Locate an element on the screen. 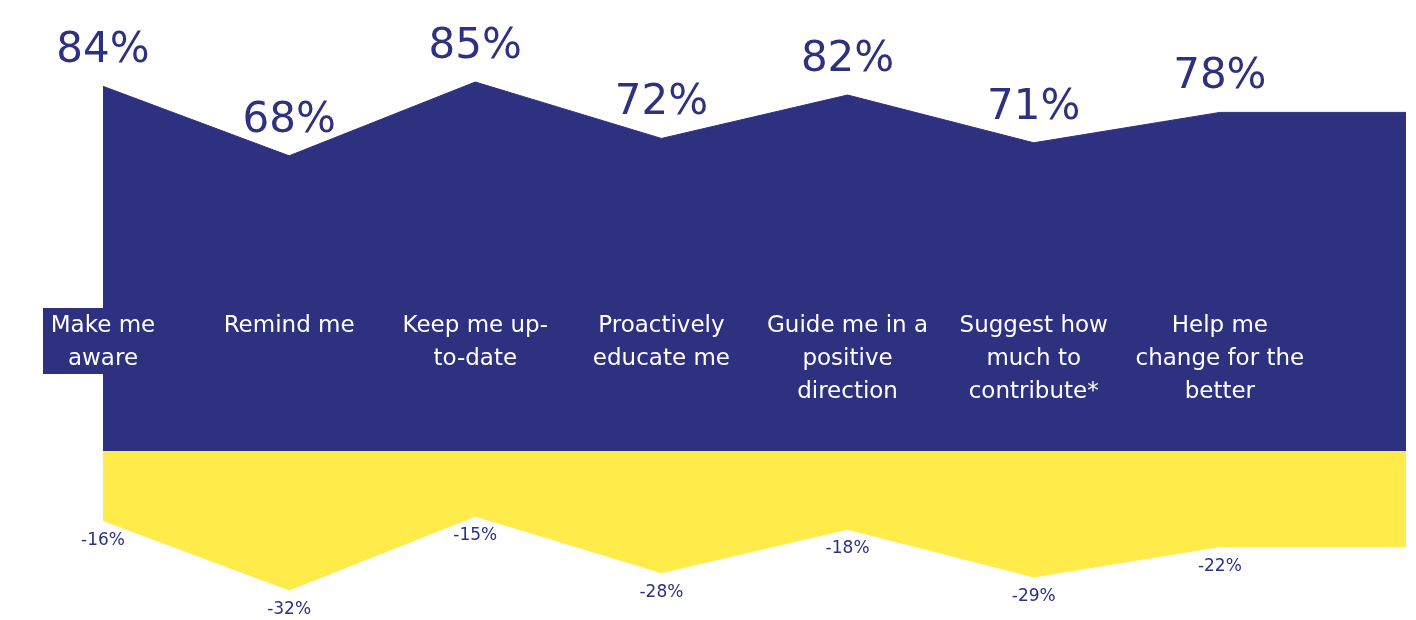  x-tick-label: Proactively educate me is located at coordinates (661, 341).